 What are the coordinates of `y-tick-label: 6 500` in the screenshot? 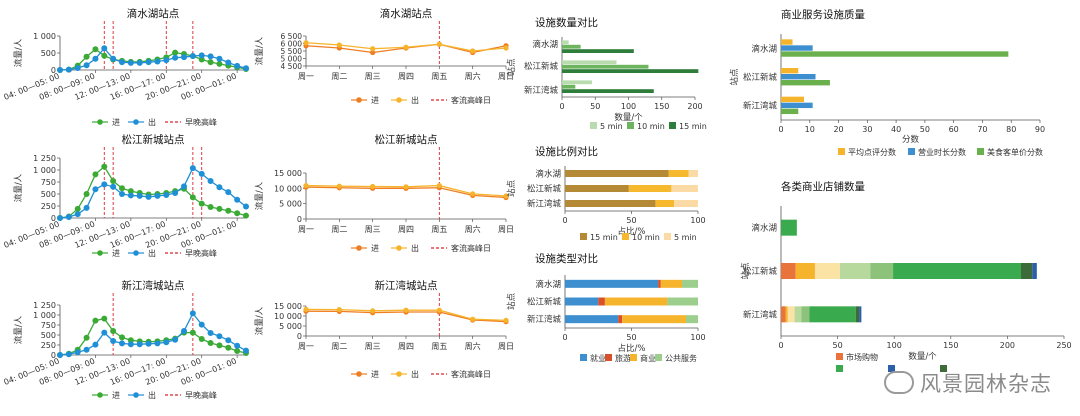 It's located at (292, 36).